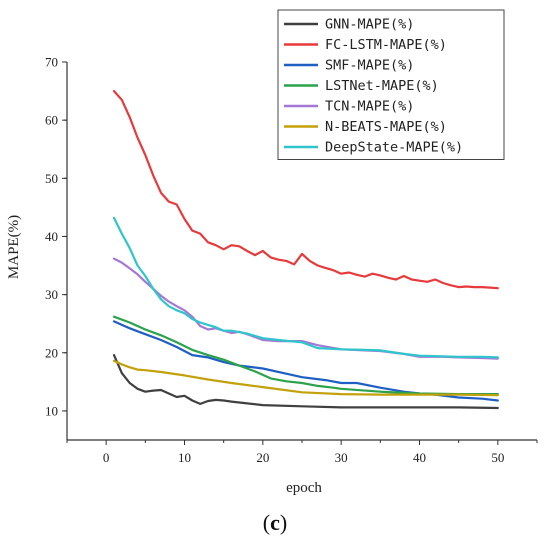 Image resolution: width=550 pixels, height=542 pixels. Describe the element at coordinates (262, 457) in the screenshot. I see `x-tick-label: 20` at that location.